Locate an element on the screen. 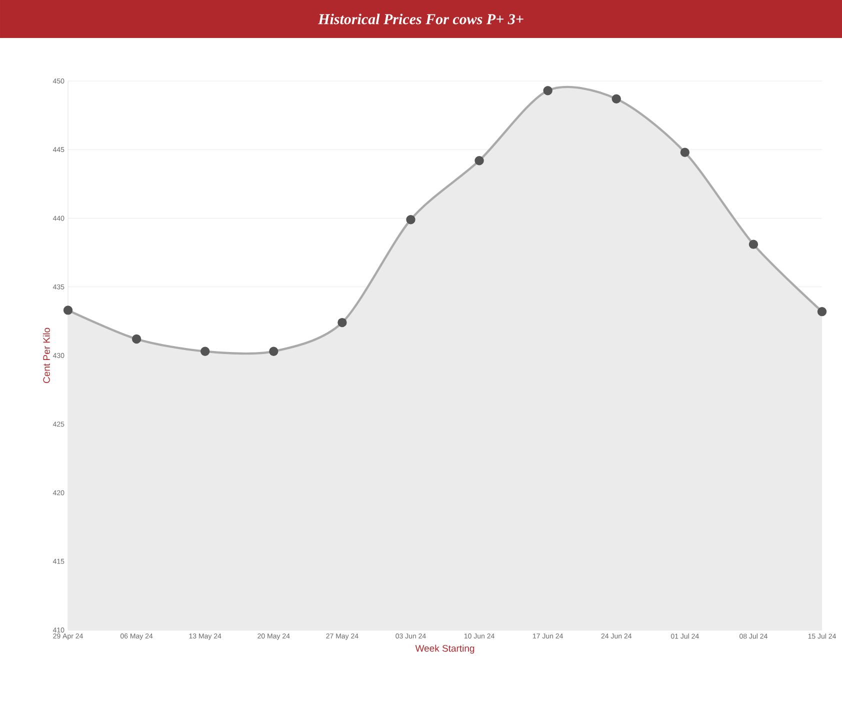 Image resolution: width=842 pixels, height=713 pixels. x-axis-title: Week Starting is located at coordinates (444, 649).